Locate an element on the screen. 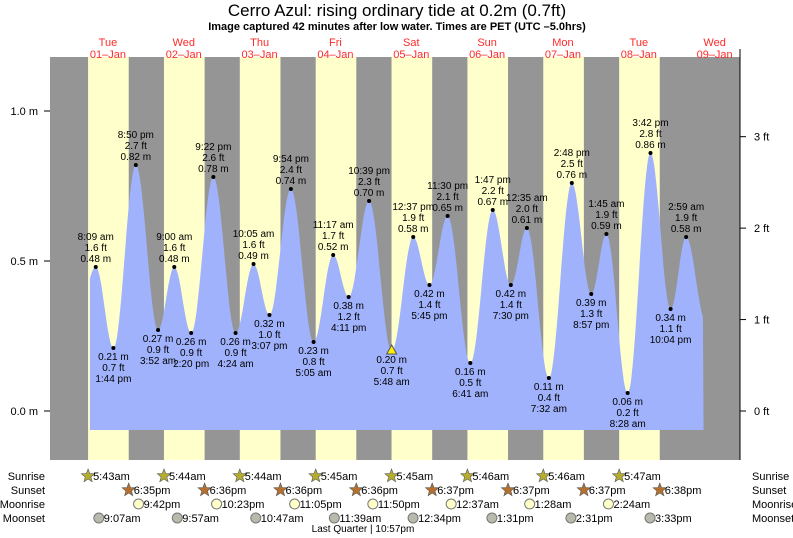 The height and width of the screenshot is (538, 793). tide-height-ft-label: 1.7 ft is located at coordinates (333, 236).